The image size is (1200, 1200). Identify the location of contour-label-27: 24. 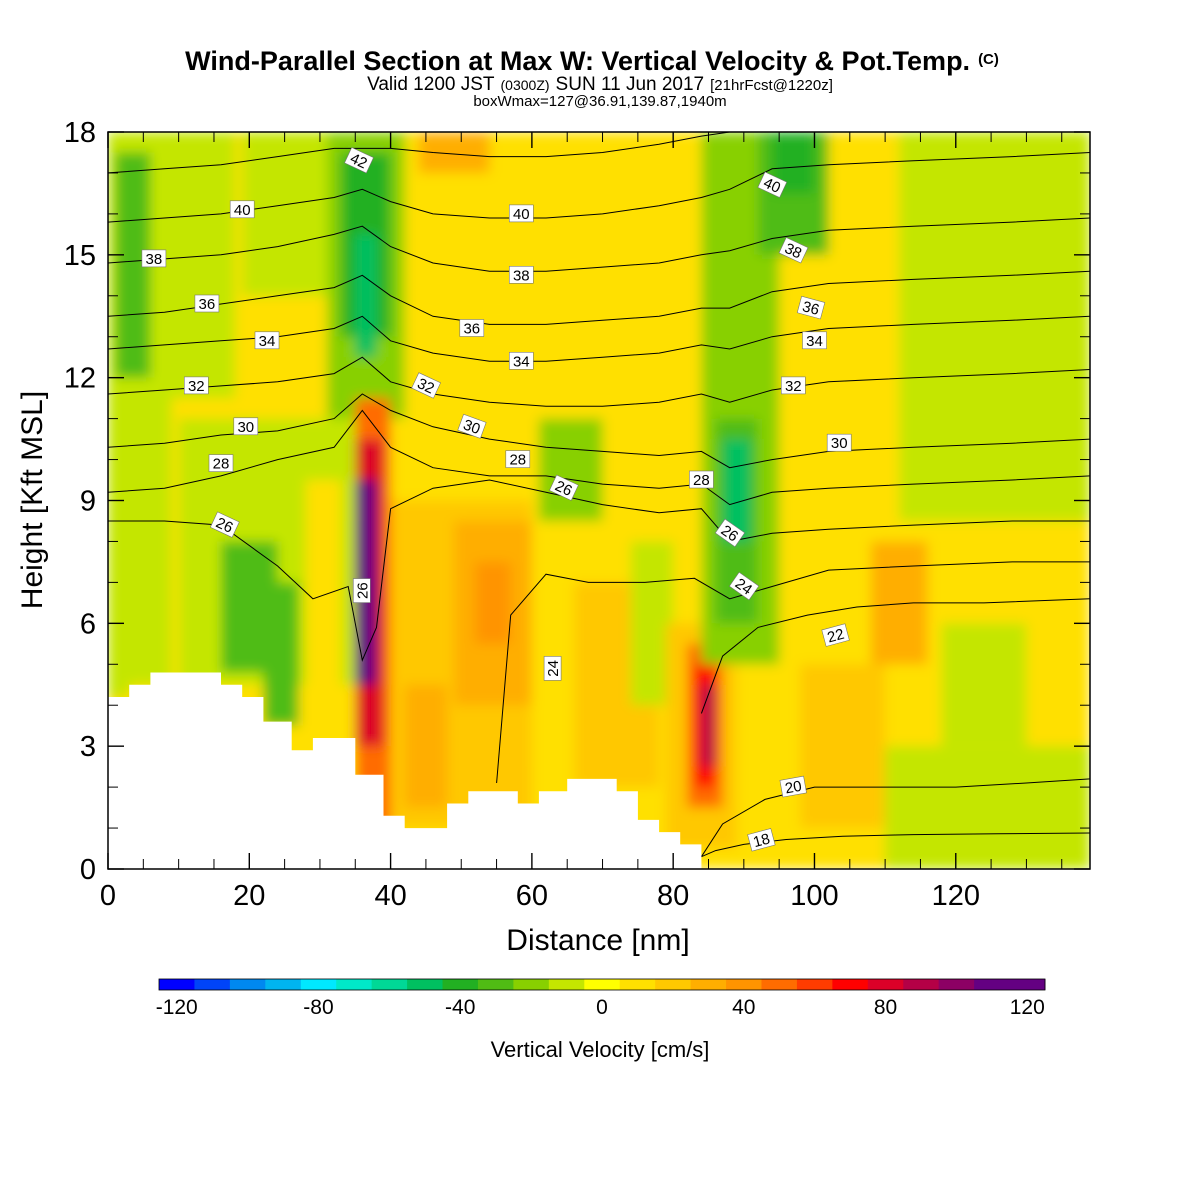
(744, 586).